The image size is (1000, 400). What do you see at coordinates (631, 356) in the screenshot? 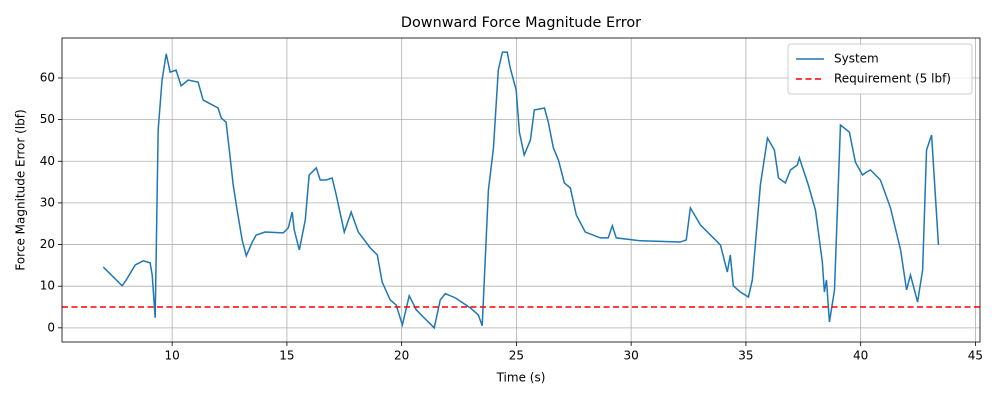
I see `x-tick-label: 30` at bounding box center [631, 356].